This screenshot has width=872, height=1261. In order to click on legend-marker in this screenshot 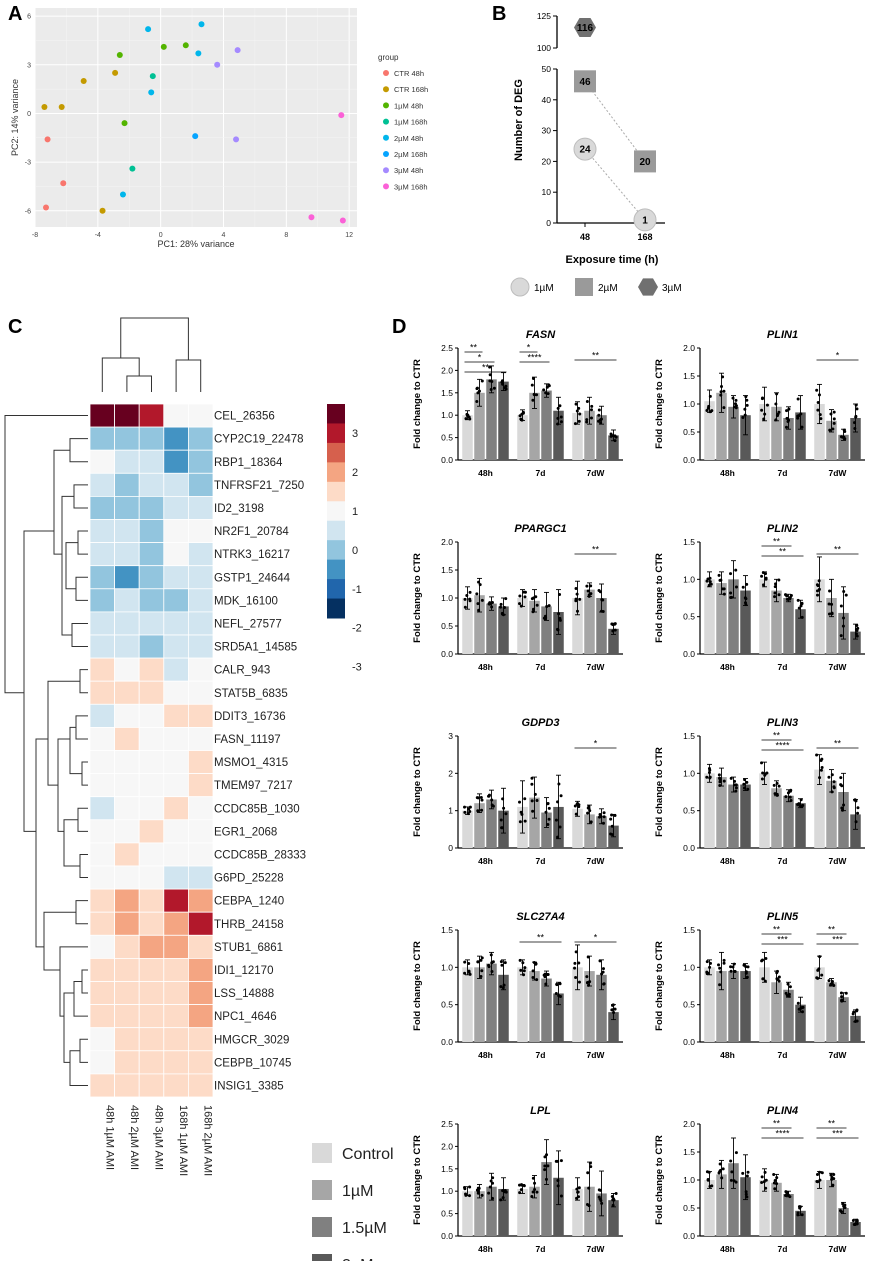, I will do `click(520, 287)`.